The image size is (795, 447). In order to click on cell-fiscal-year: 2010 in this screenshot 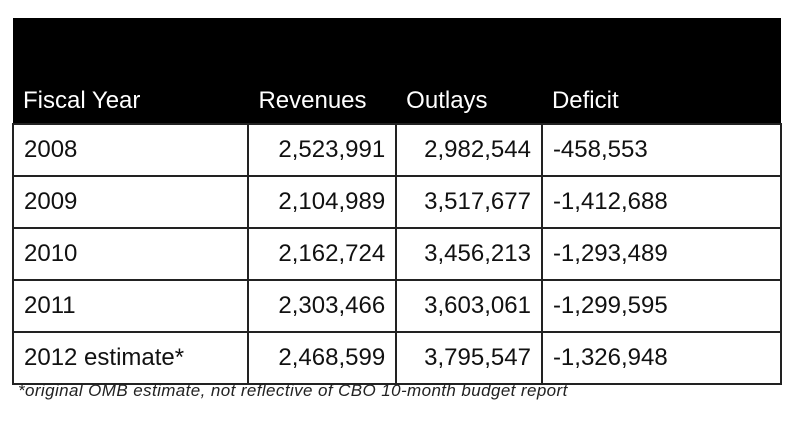, I will do `click(130, 254)`.